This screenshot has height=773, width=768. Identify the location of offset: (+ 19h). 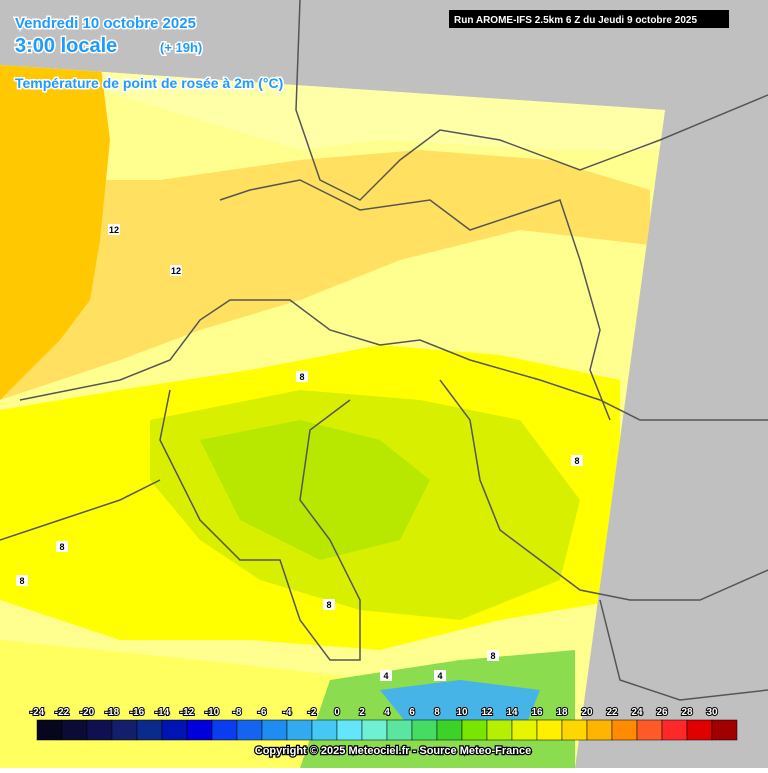
(181, 47).